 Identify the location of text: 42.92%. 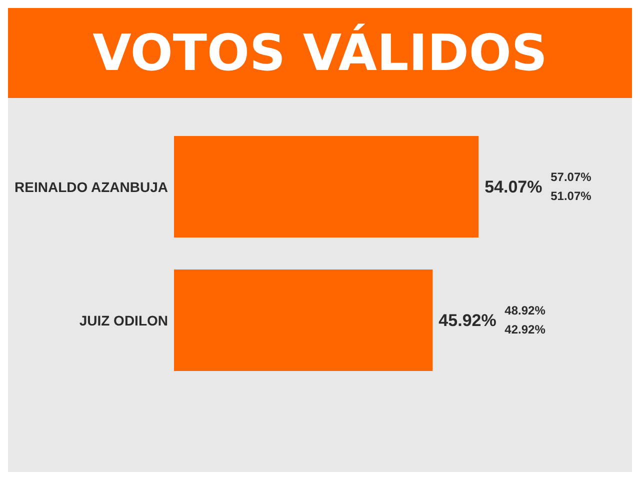
(525, 329).